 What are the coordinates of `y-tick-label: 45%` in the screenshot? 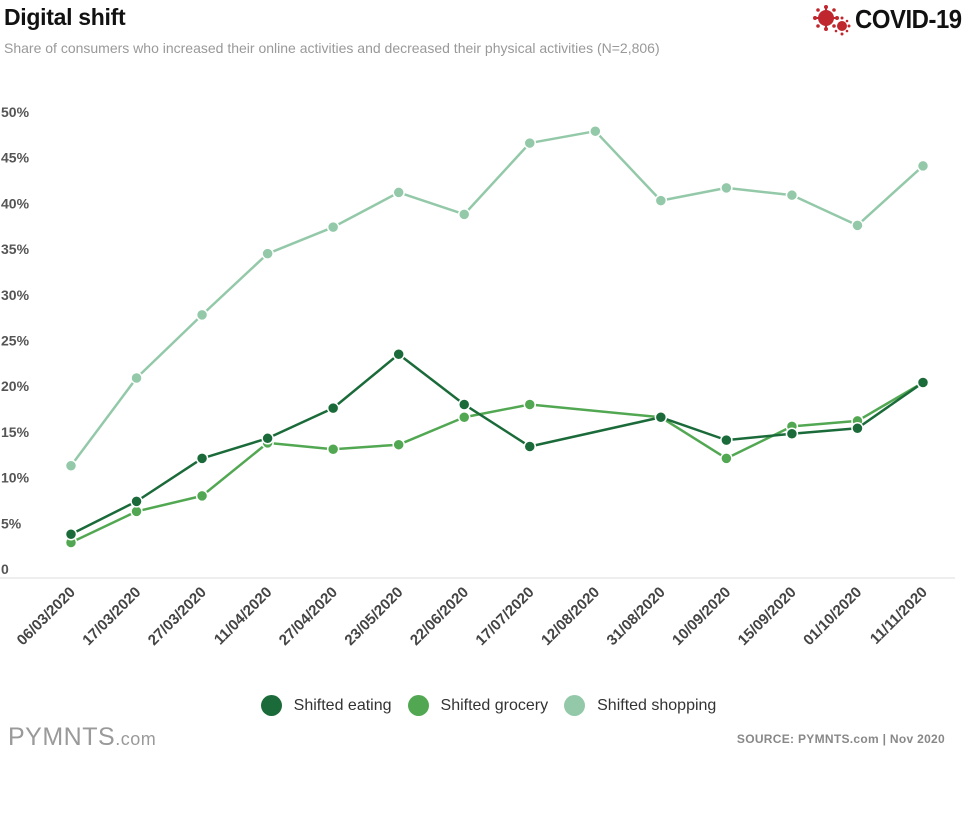 It's located at (15, 158).